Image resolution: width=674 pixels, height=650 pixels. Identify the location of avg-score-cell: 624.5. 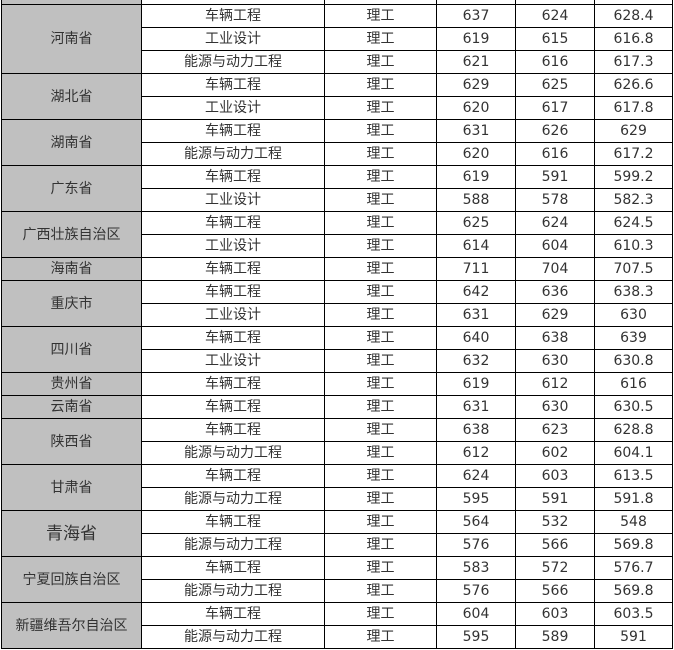
(633, 223).